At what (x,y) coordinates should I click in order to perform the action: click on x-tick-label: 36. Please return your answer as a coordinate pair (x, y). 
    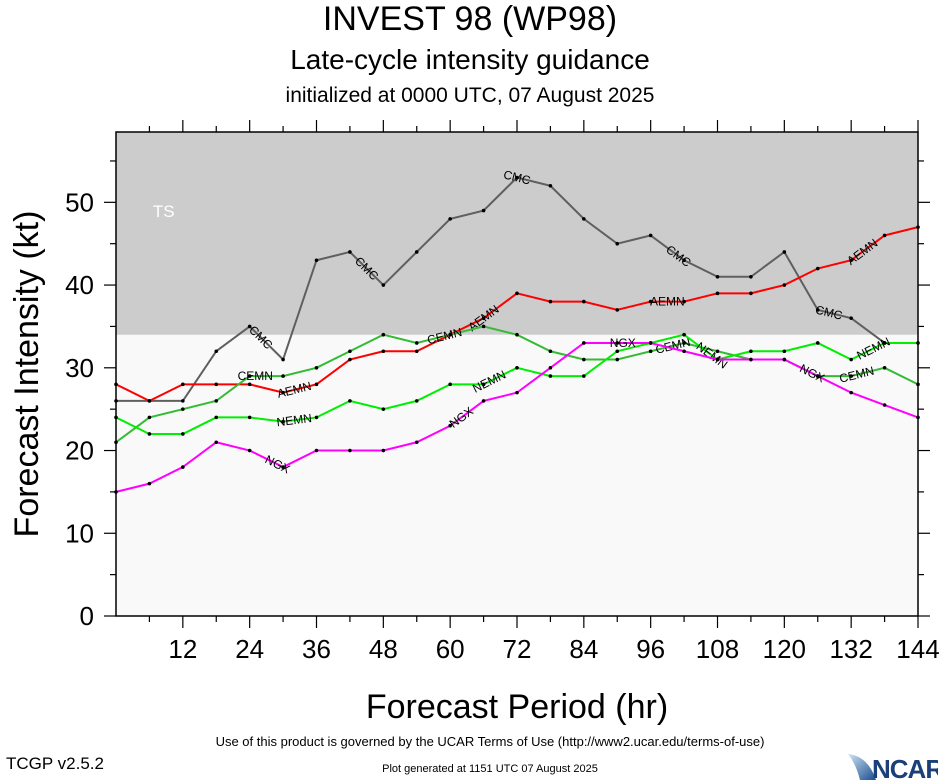
    Looking at the image, I should click on (316, 649).